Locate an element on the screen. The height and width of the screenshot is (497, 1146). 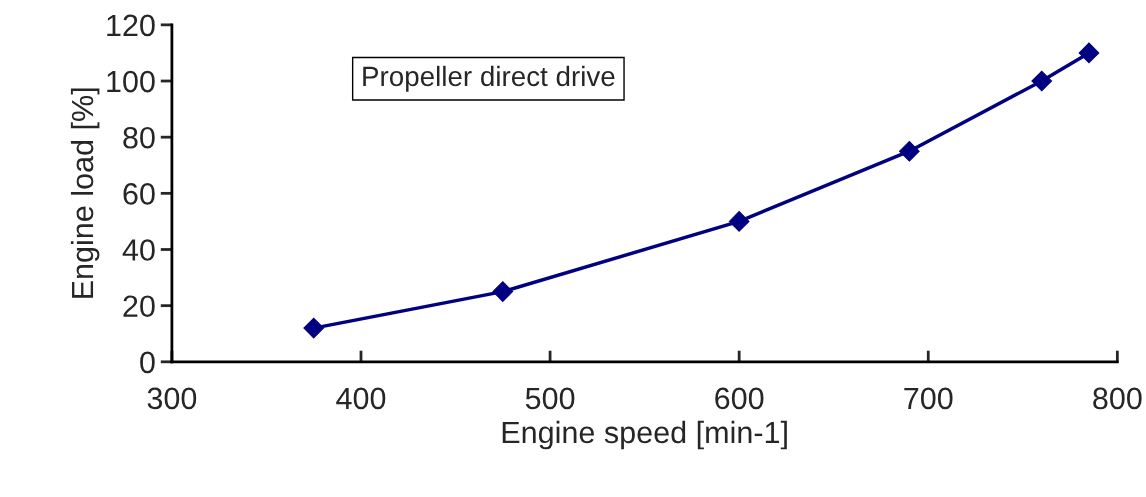
y-tick-label: 120 is located at coordinates (131, 25).